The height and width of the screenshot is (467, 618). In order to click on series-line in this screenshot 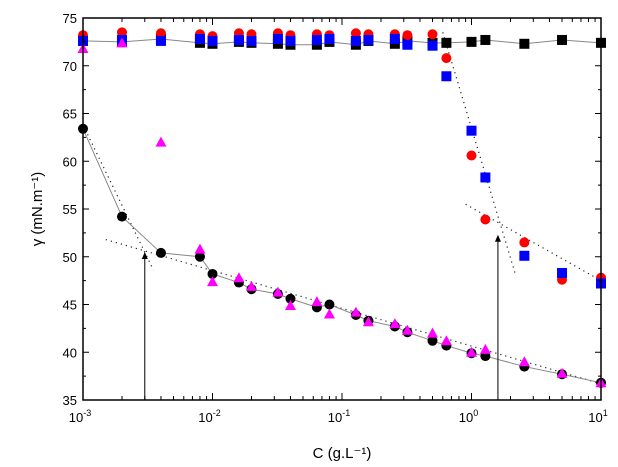, I will do `click(342, 42)`.